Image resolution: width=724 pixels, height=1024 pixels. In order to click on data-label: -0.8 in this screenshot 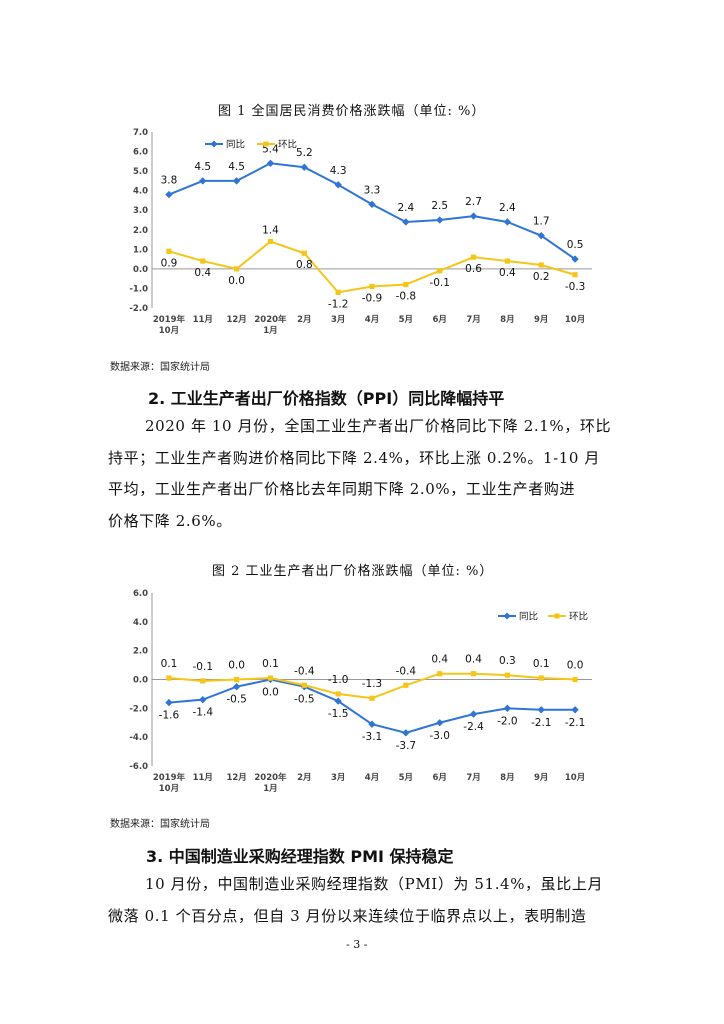, I will do `click(406, 297)`.